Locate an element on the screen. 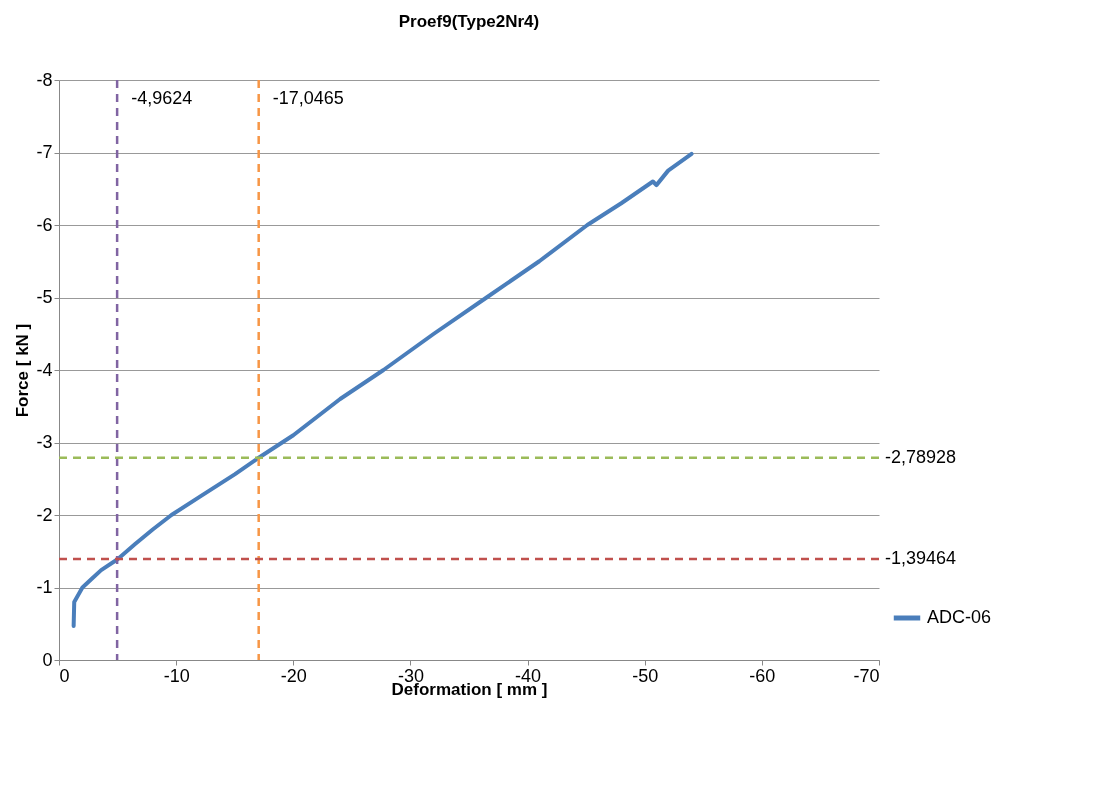 The height and width of the screenshot is (809, 1115). legend-label: ADC-06 is located at coordinates (959, 617).